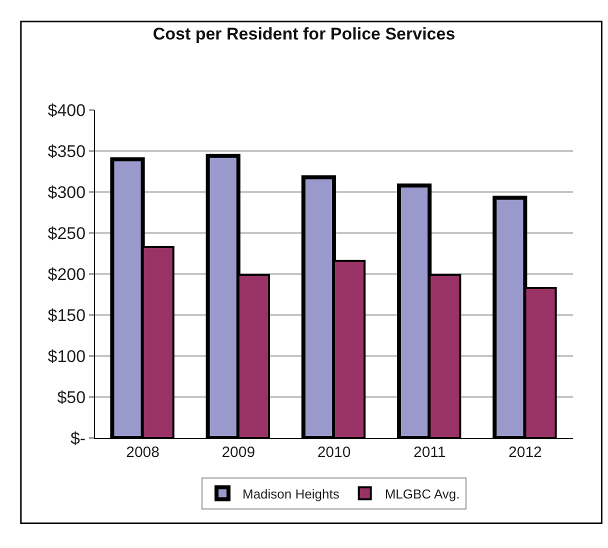  What do you see at coordinates (67, 233) in the screenshot?
I see `y-tick-label: $250` at bounding box center [67, 233].